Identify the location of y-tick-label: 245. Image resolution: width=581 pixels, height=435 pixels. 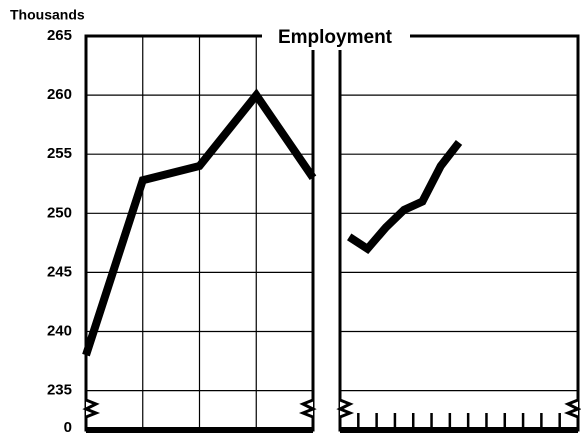
(59, 271).